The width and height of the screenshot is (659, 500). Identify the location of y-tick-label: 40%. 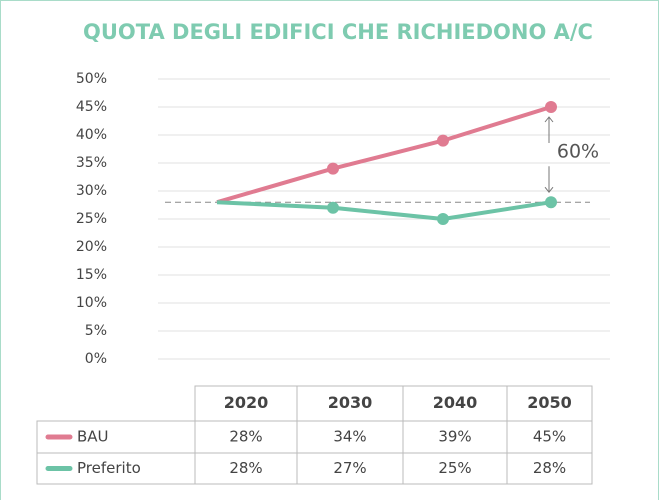
(91, 135).